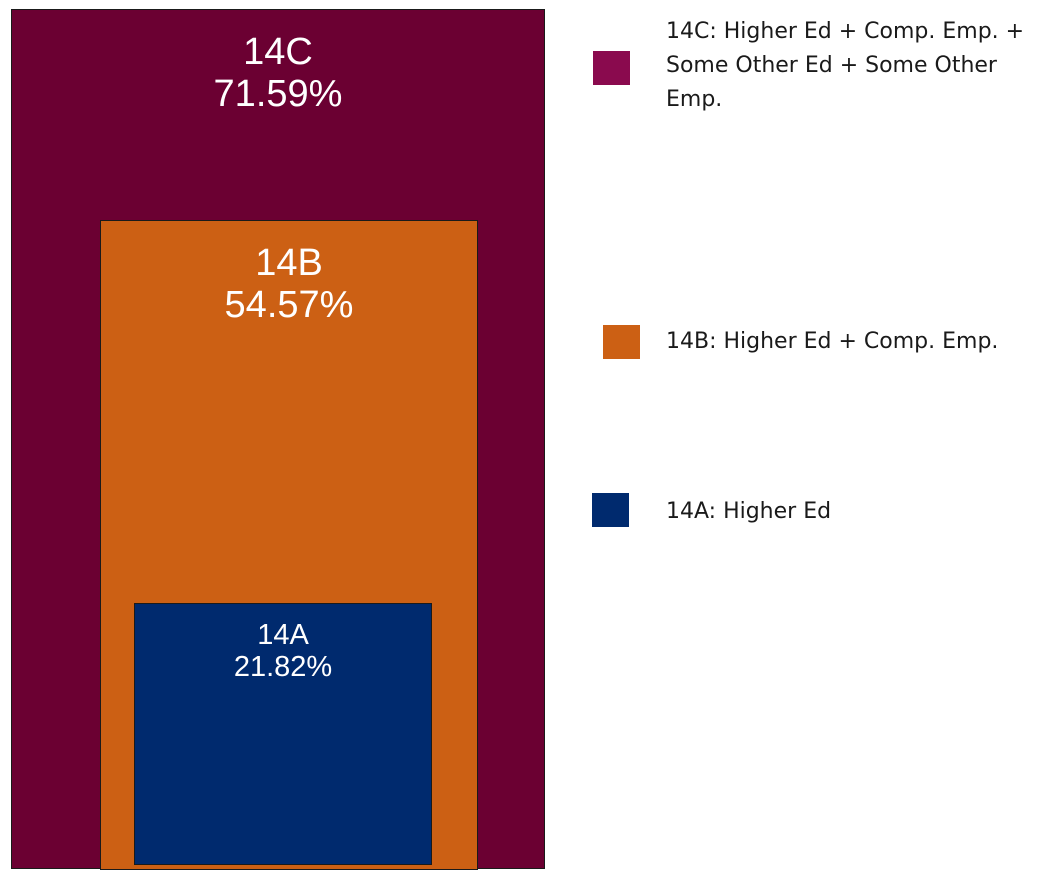  Describe the element at coordinates (283, 666) in the screenshot. I see `box-14a-value: 21.82%` at that location.